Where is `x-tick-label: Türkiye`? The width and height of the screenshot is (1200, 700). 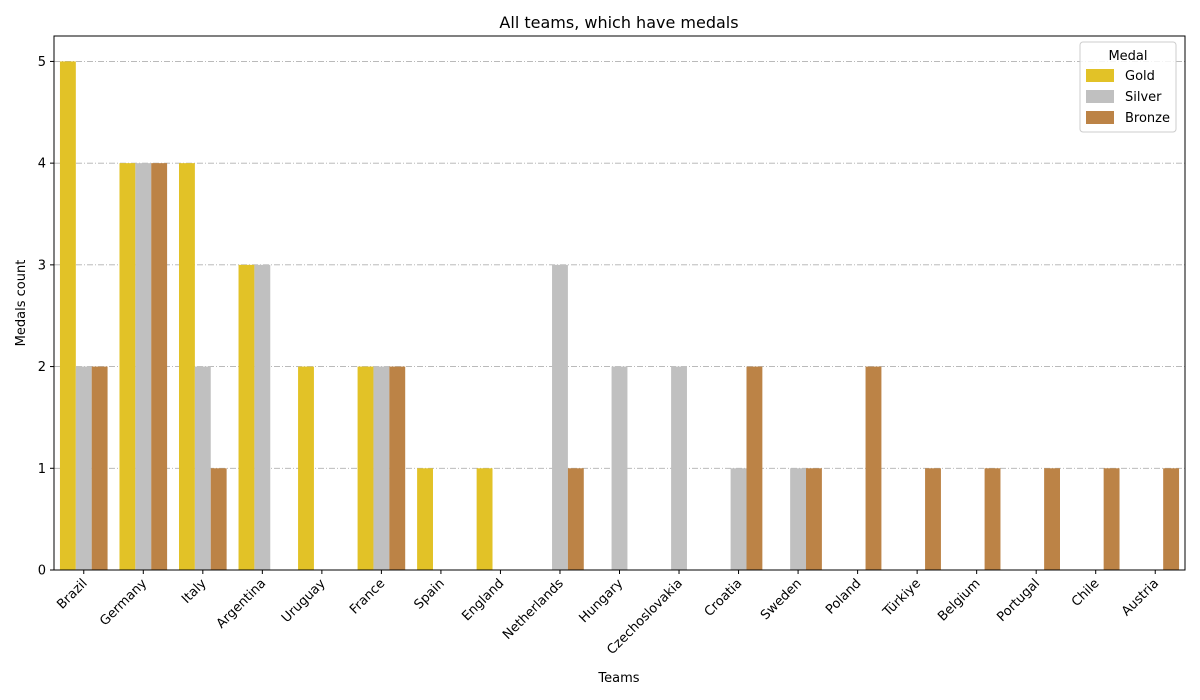
x-tick-label: Türkiye is located at coordinates (902, 598).